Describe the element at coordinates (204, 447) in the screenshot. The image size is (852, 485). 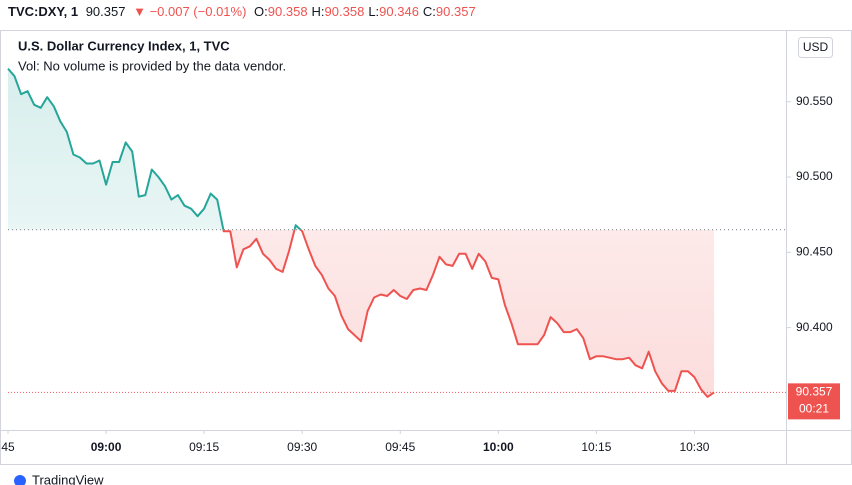
I see `x-tick-label: 09:15` at that location.